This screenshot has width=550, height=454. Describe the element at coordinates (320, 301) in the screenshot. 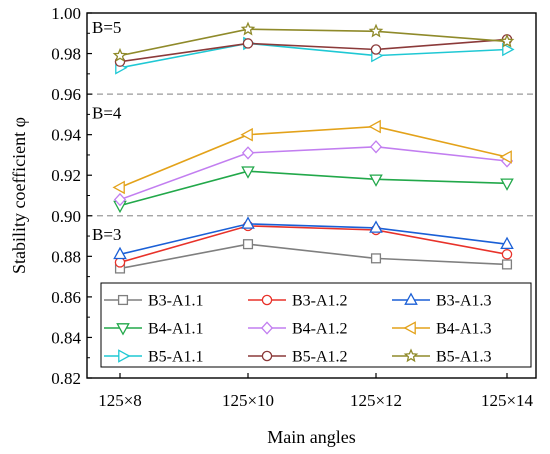

I see `legend-label: B3-A1.2` at that location.